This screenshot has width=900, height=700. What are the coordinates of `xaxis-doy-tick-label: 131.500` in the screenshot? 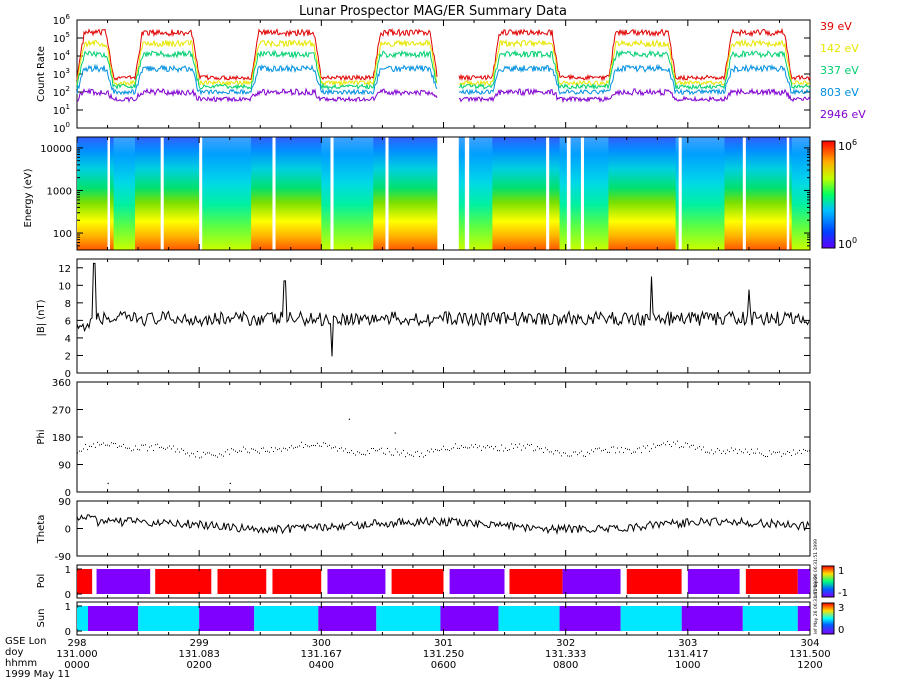 It's located at (809, 654).